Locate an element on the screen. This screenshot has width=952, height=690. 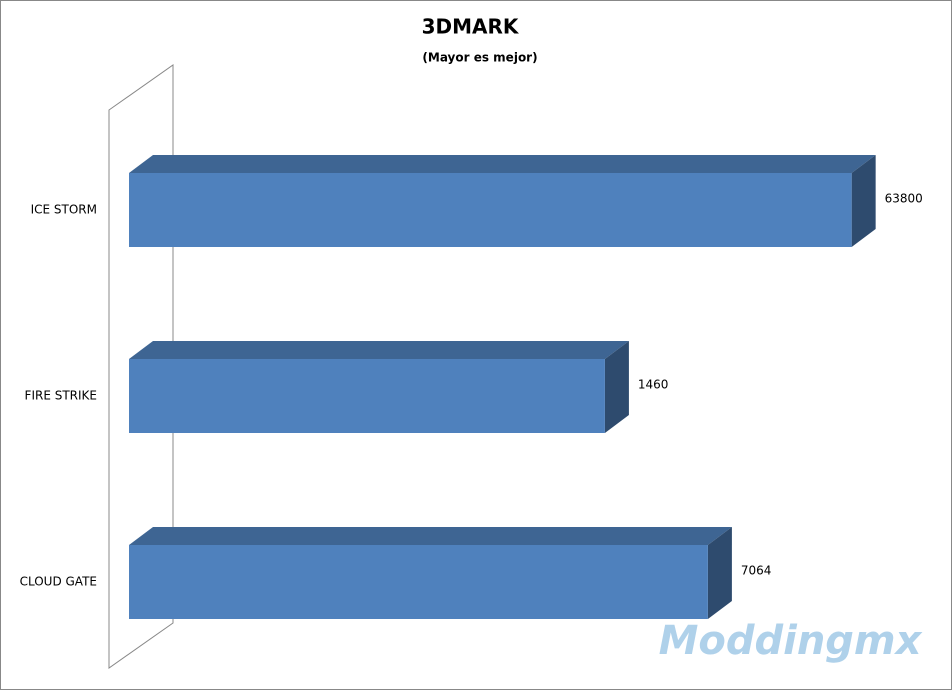
value-label: 7064 is located at coordinates (756, 571).